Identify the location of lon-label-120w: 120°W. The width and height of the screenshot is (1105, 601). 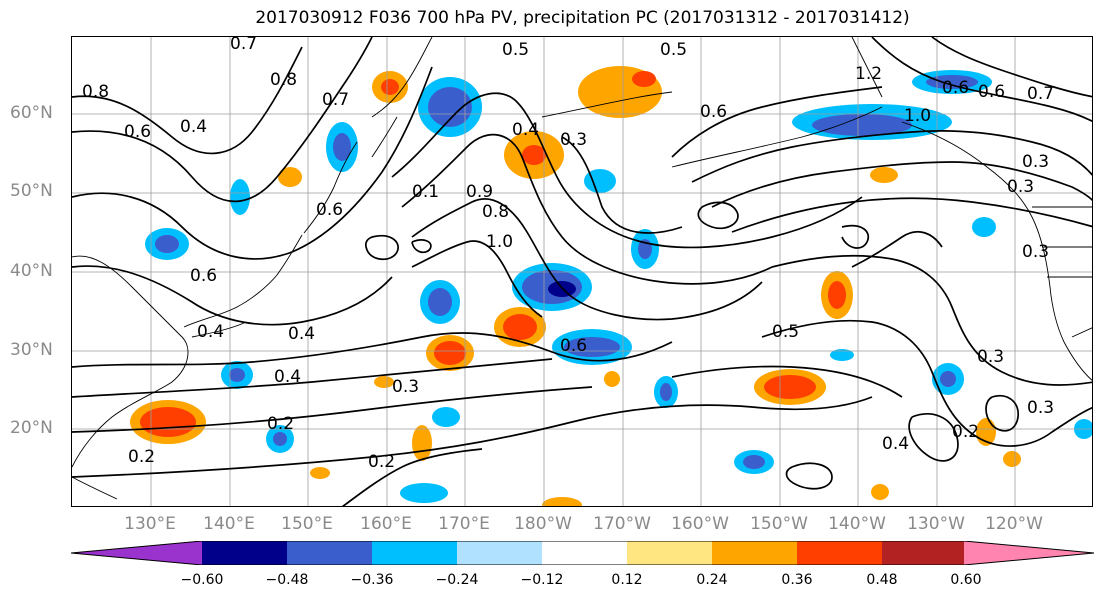
(1014, 524).